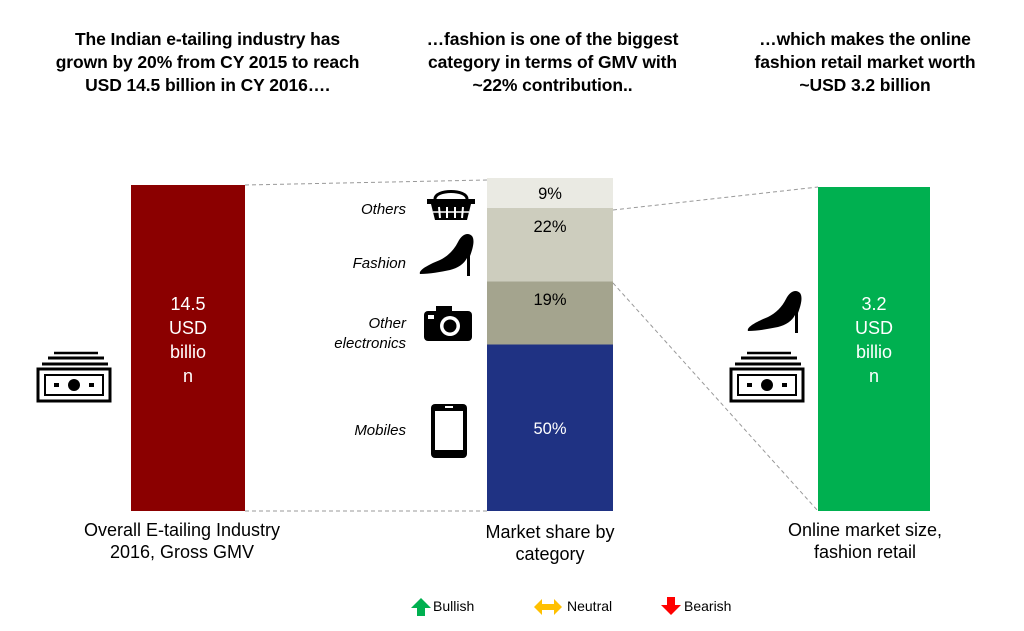  What do you see at coordinates (451, 205) in the screenshot?
I see `shopping-basket-icon` at bounding box center [451, 205].